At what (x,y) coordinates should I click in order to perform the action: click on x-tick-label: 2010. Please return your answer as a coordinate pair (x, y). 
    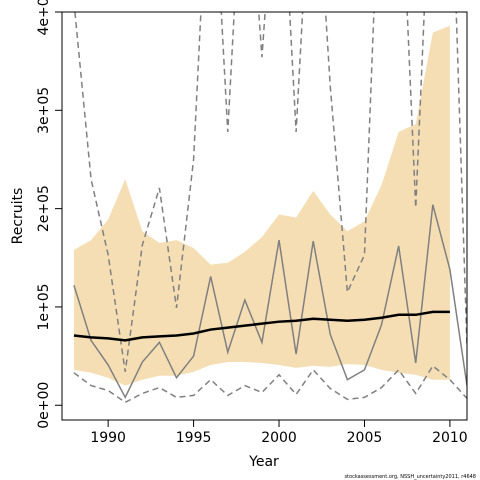
    Looking at the image, I should click on (450, 438).